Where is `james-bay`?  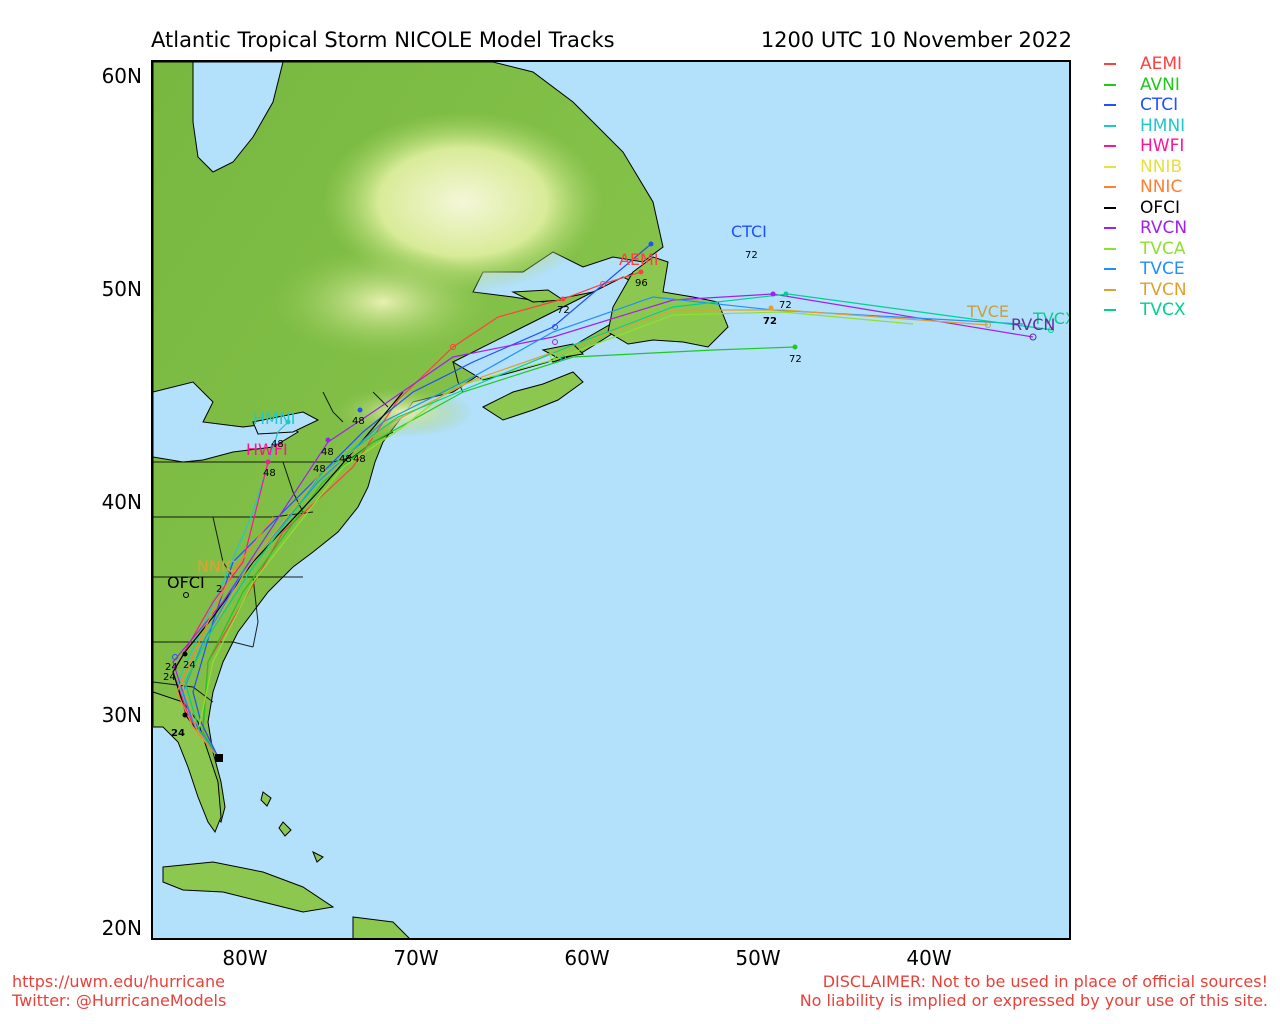
james-bay is located at coordinates (238, 117).